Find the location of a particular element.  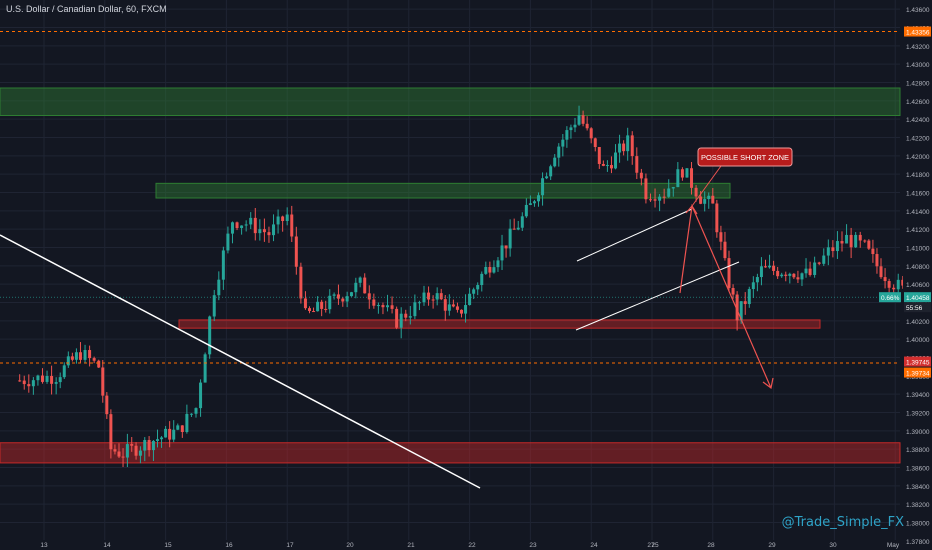

price-tick-label: 1.39000 is located at coordinates (918, 432).